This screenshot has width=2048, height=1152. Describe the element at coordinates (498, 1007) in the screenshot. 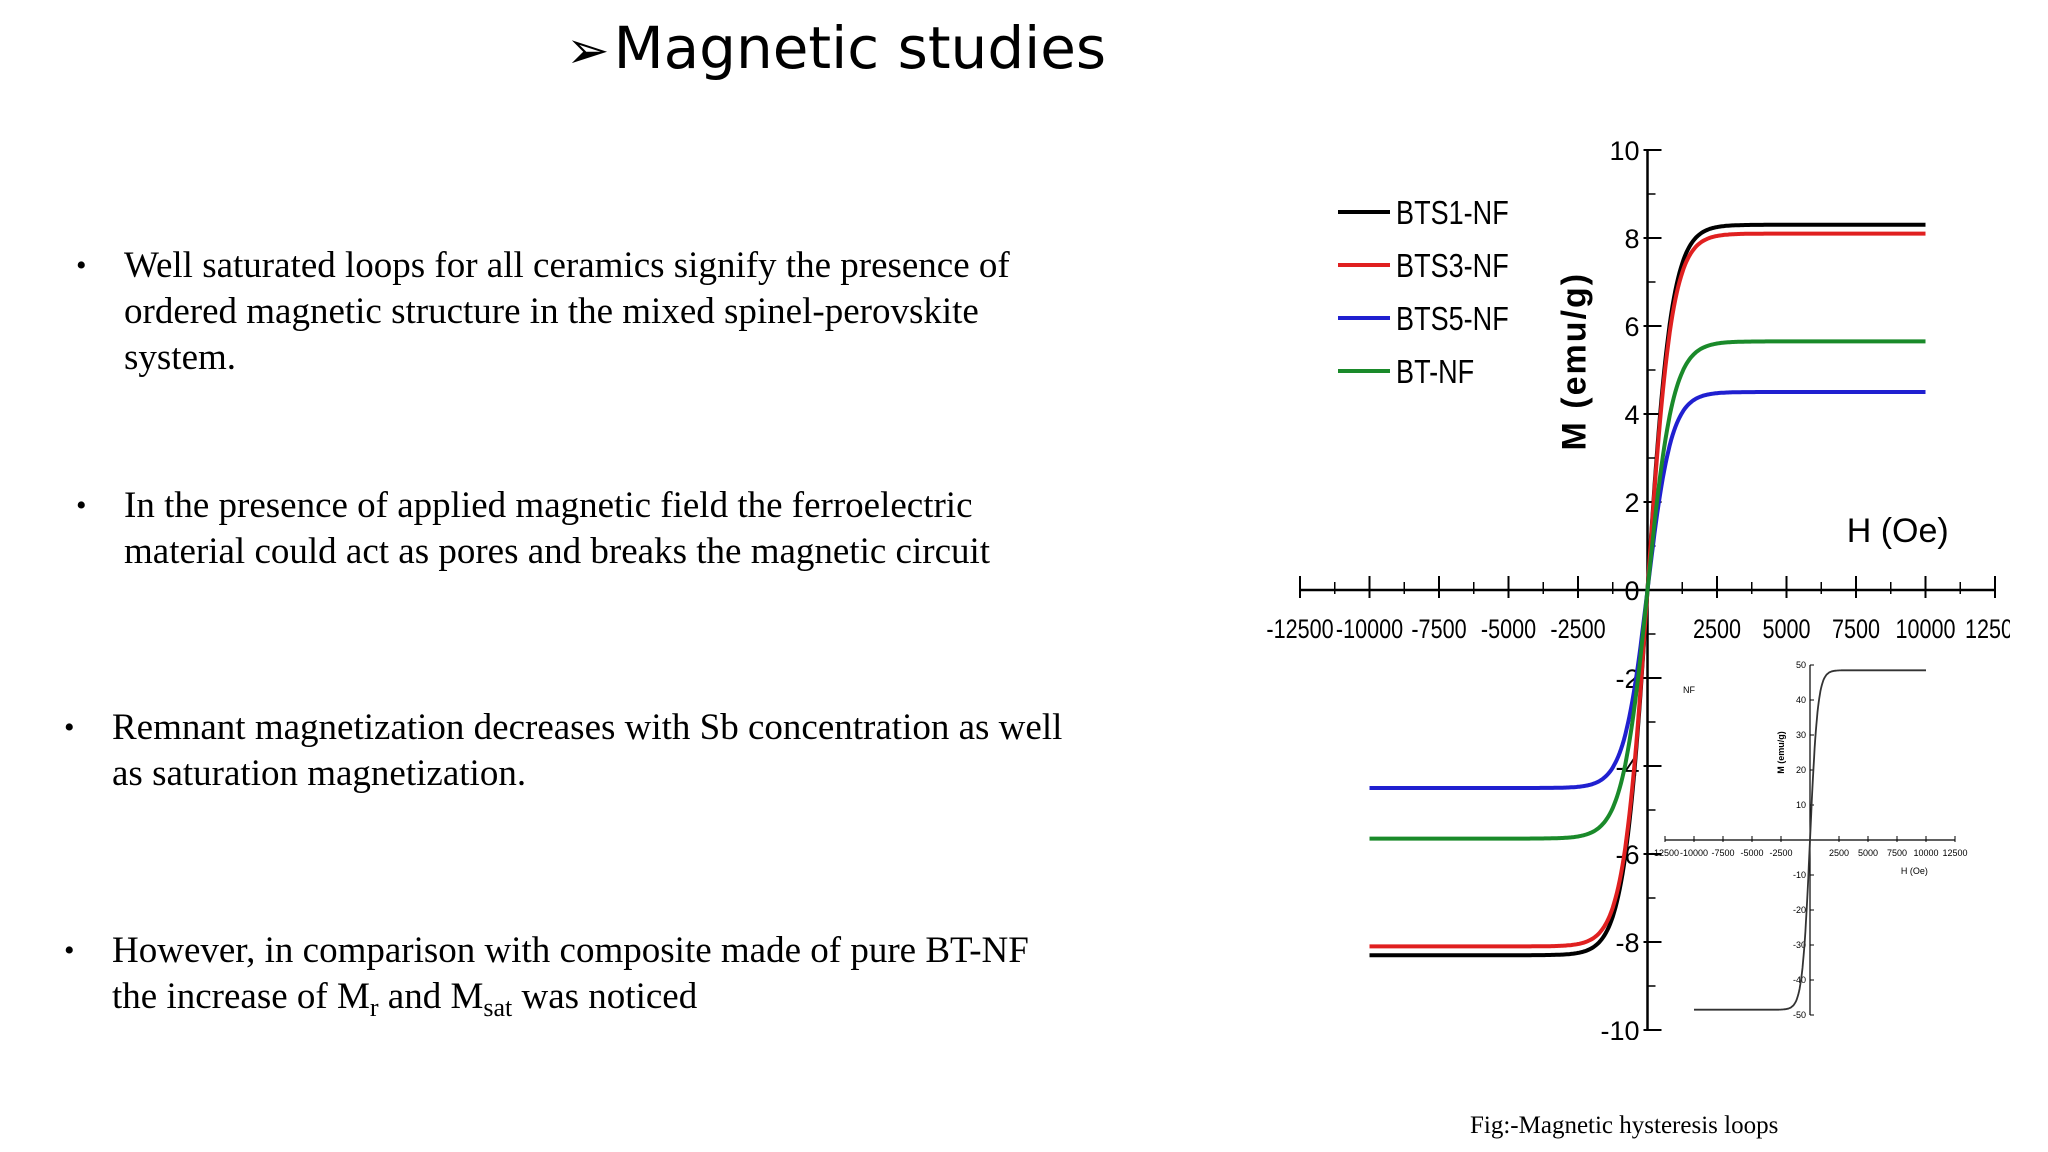

I see `subscript-sat: sat` at that location.